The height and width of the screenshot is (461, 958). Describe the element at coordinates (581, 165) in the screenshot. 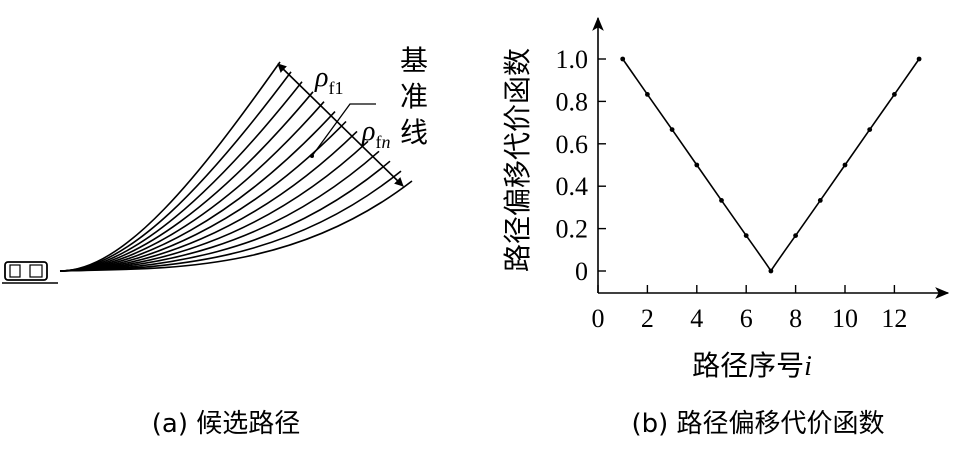

I see `y-ticks: 0 0.2 0.4 0.6 0.8 1.0` at that location.